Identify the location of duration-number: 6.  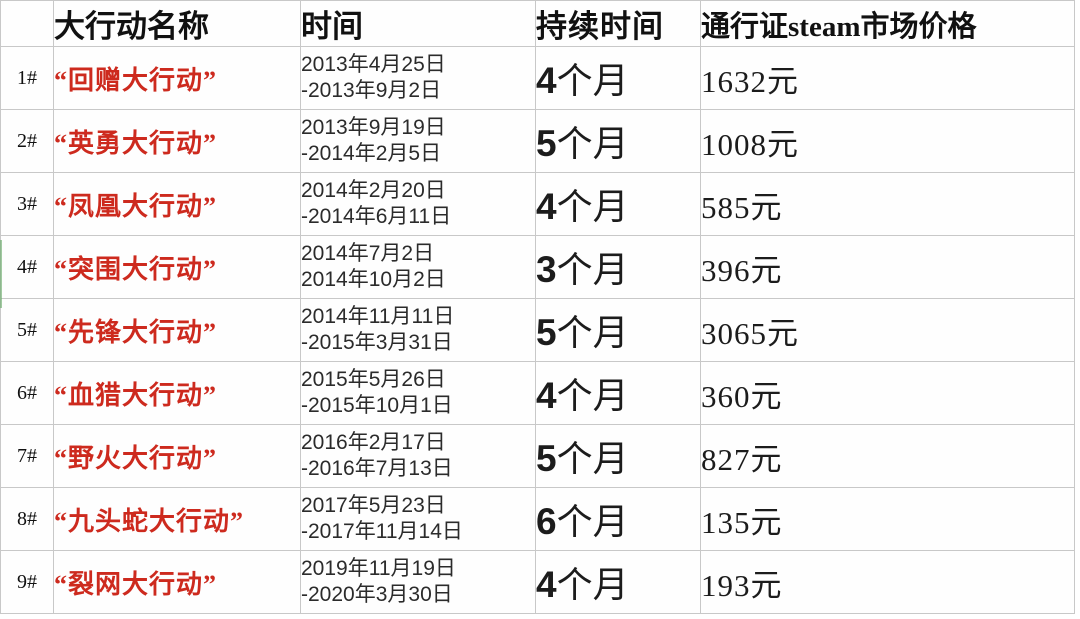
(546, 521).